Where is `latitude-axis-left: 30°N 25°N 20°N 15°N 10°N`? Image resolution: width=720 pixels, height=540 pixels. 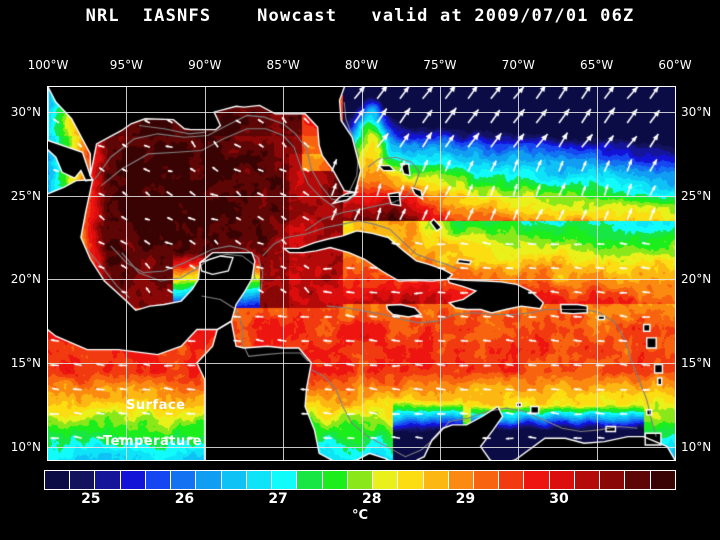 latitude-axis-left: 30°N 25°N 20°N 15°N 10°N is located at coordinates (22, 273).